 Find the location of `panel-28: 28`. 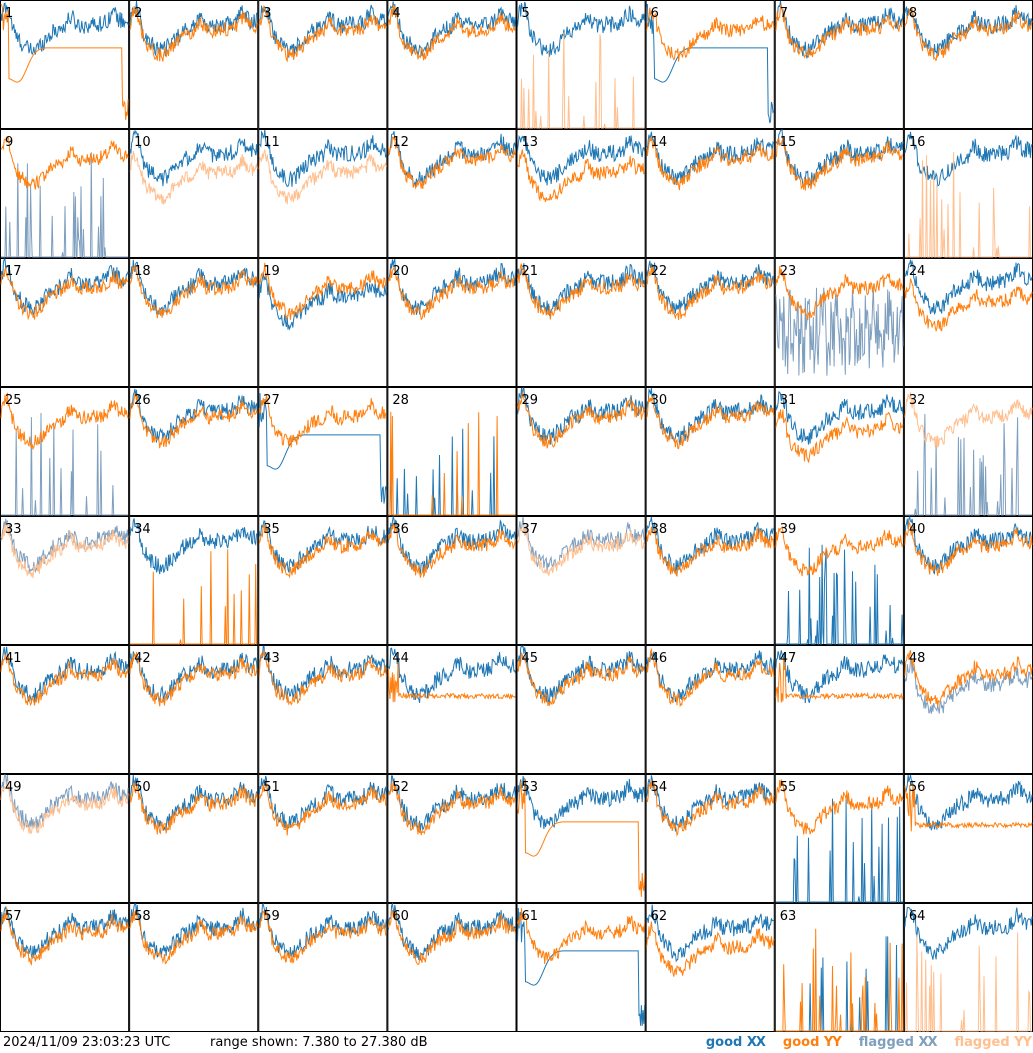

panel-28: 28 is located at coordinates (452, 451).